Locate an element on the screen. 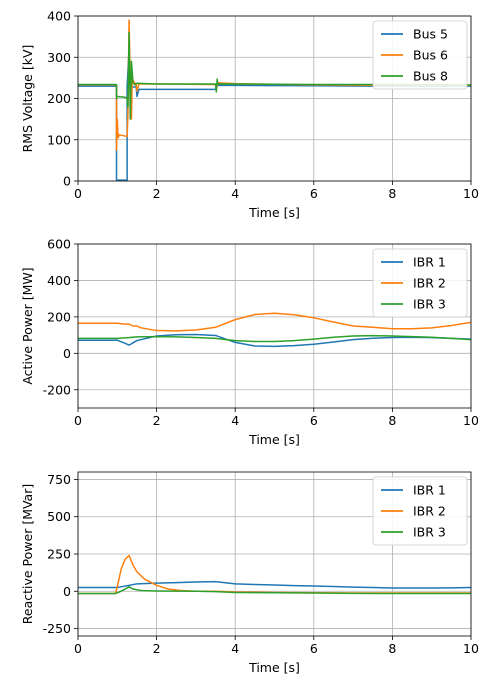 The width and height of the screenshot is (490, 690). y-tick-label: 300 is located at coordinates (59, 57).